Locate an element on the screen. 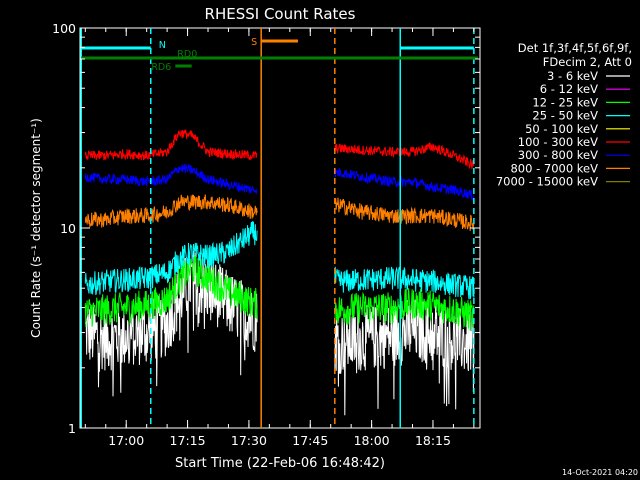  legend-label-3: 25 - 50 keV is located at coordinates (565, 116).